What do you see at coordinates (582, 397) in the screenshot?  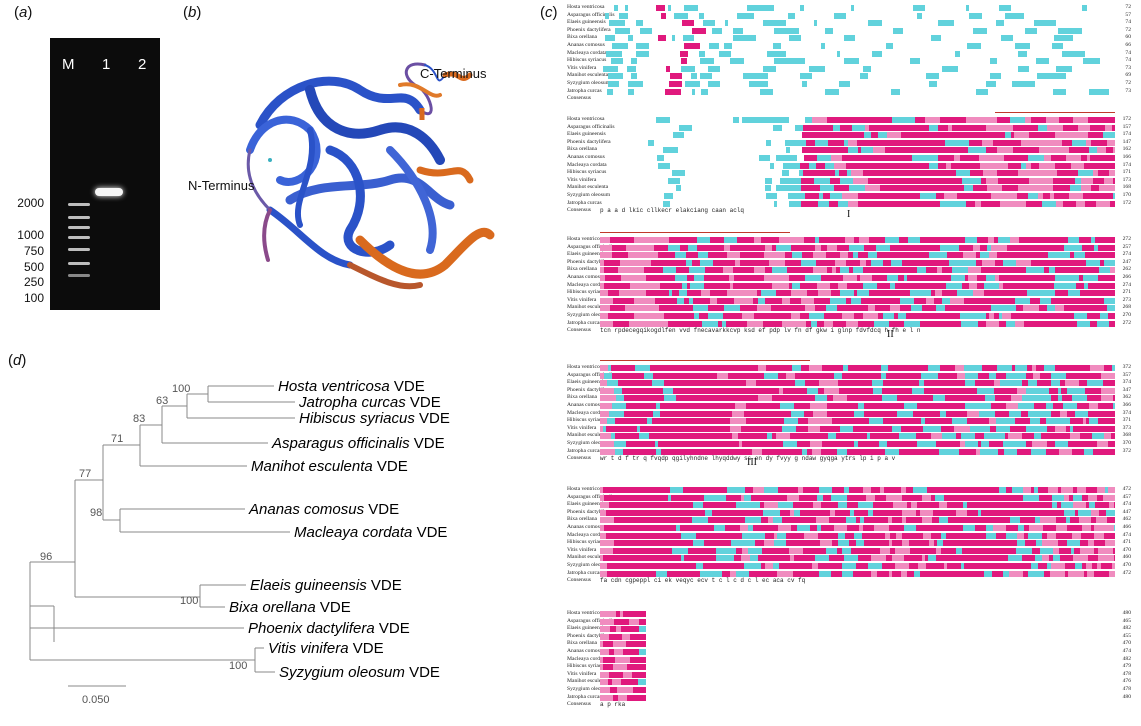 I see `species-name: Bixa orellana` at bounding box center [582, 397].